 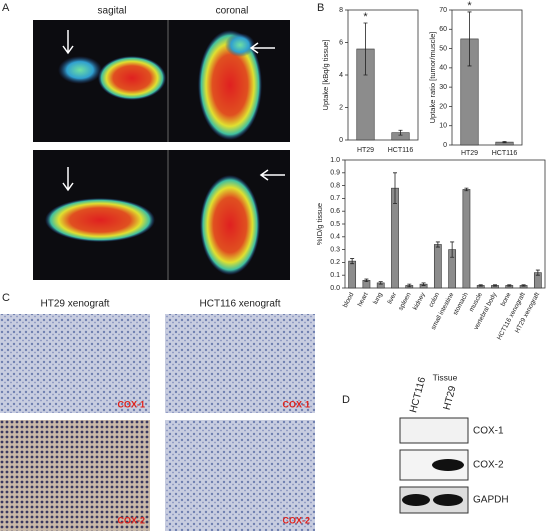 What do you see at coordinates (335, 275) in the screenshot?
I see `y-tick-label: 0.1` at bounding box center [335, 275].